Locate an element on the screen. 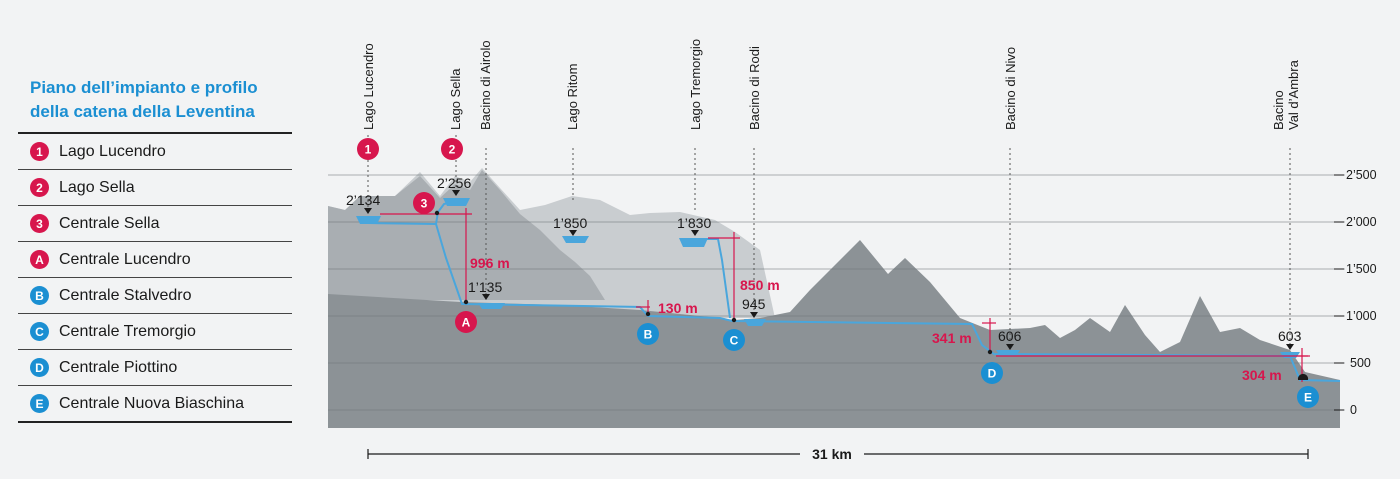 The height and width of the screenshot is (479, 1400). y-tick-1000: 1’000 is located at coordinates (1361, 316).